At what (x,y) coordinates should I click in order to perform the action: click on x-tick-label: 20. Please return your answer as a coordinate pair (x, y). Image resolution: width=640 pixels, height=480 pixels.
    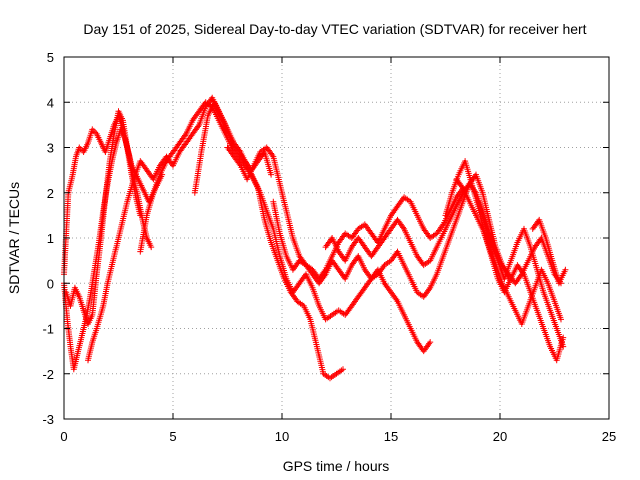
    Looking at the image, I should click on (500, 436).